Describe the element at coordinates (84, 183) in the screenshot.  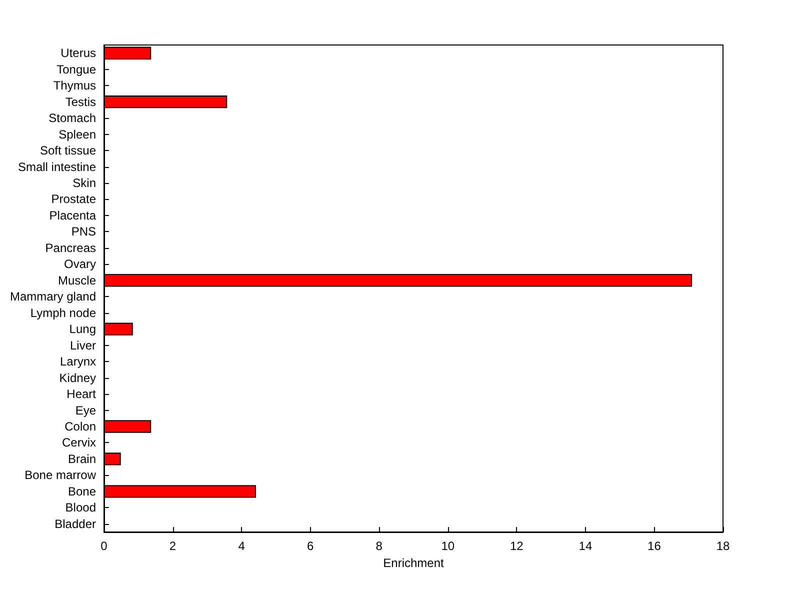
I see `y-tick-label: Skin` at that location.